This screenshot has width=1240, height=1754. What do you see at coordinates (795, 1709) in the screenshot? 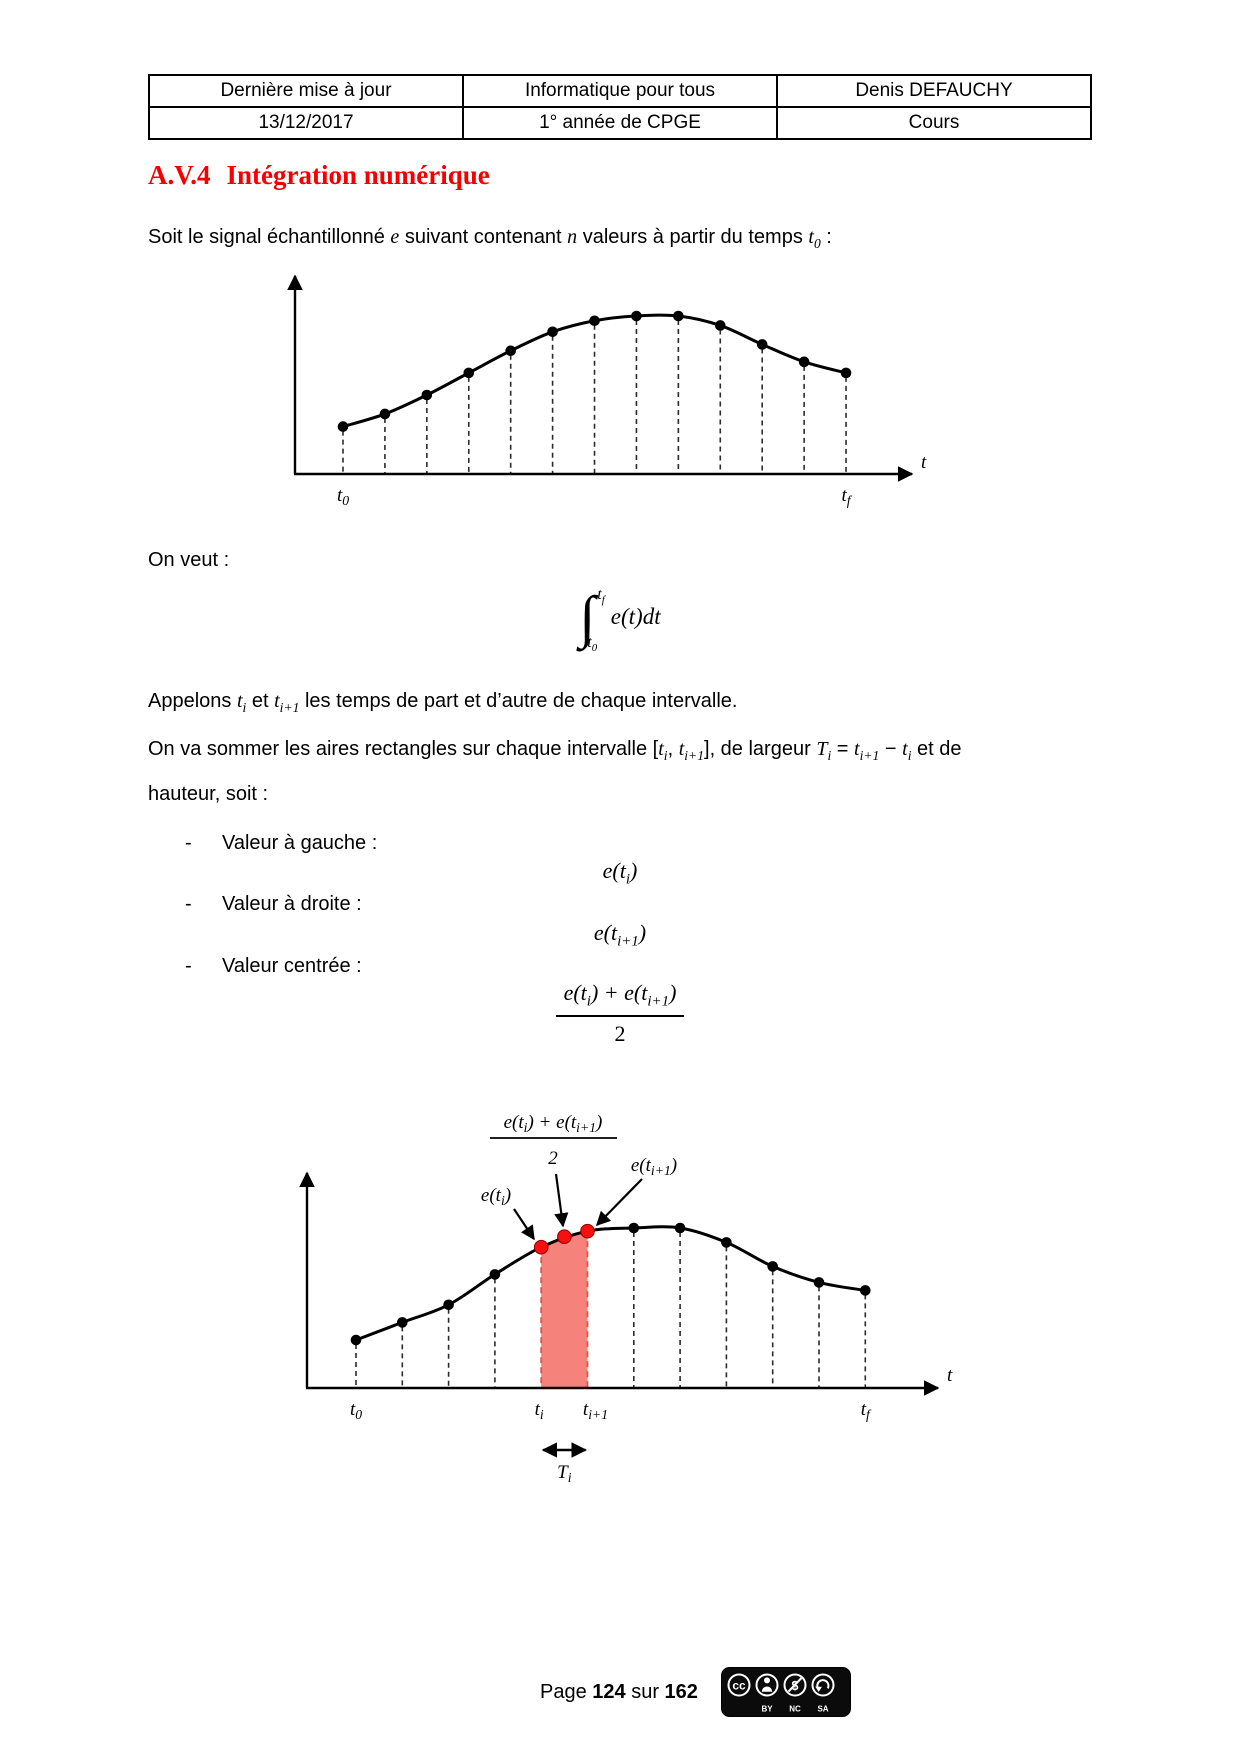
I see `nc-label: NC` at bounding box center [795, 1709].